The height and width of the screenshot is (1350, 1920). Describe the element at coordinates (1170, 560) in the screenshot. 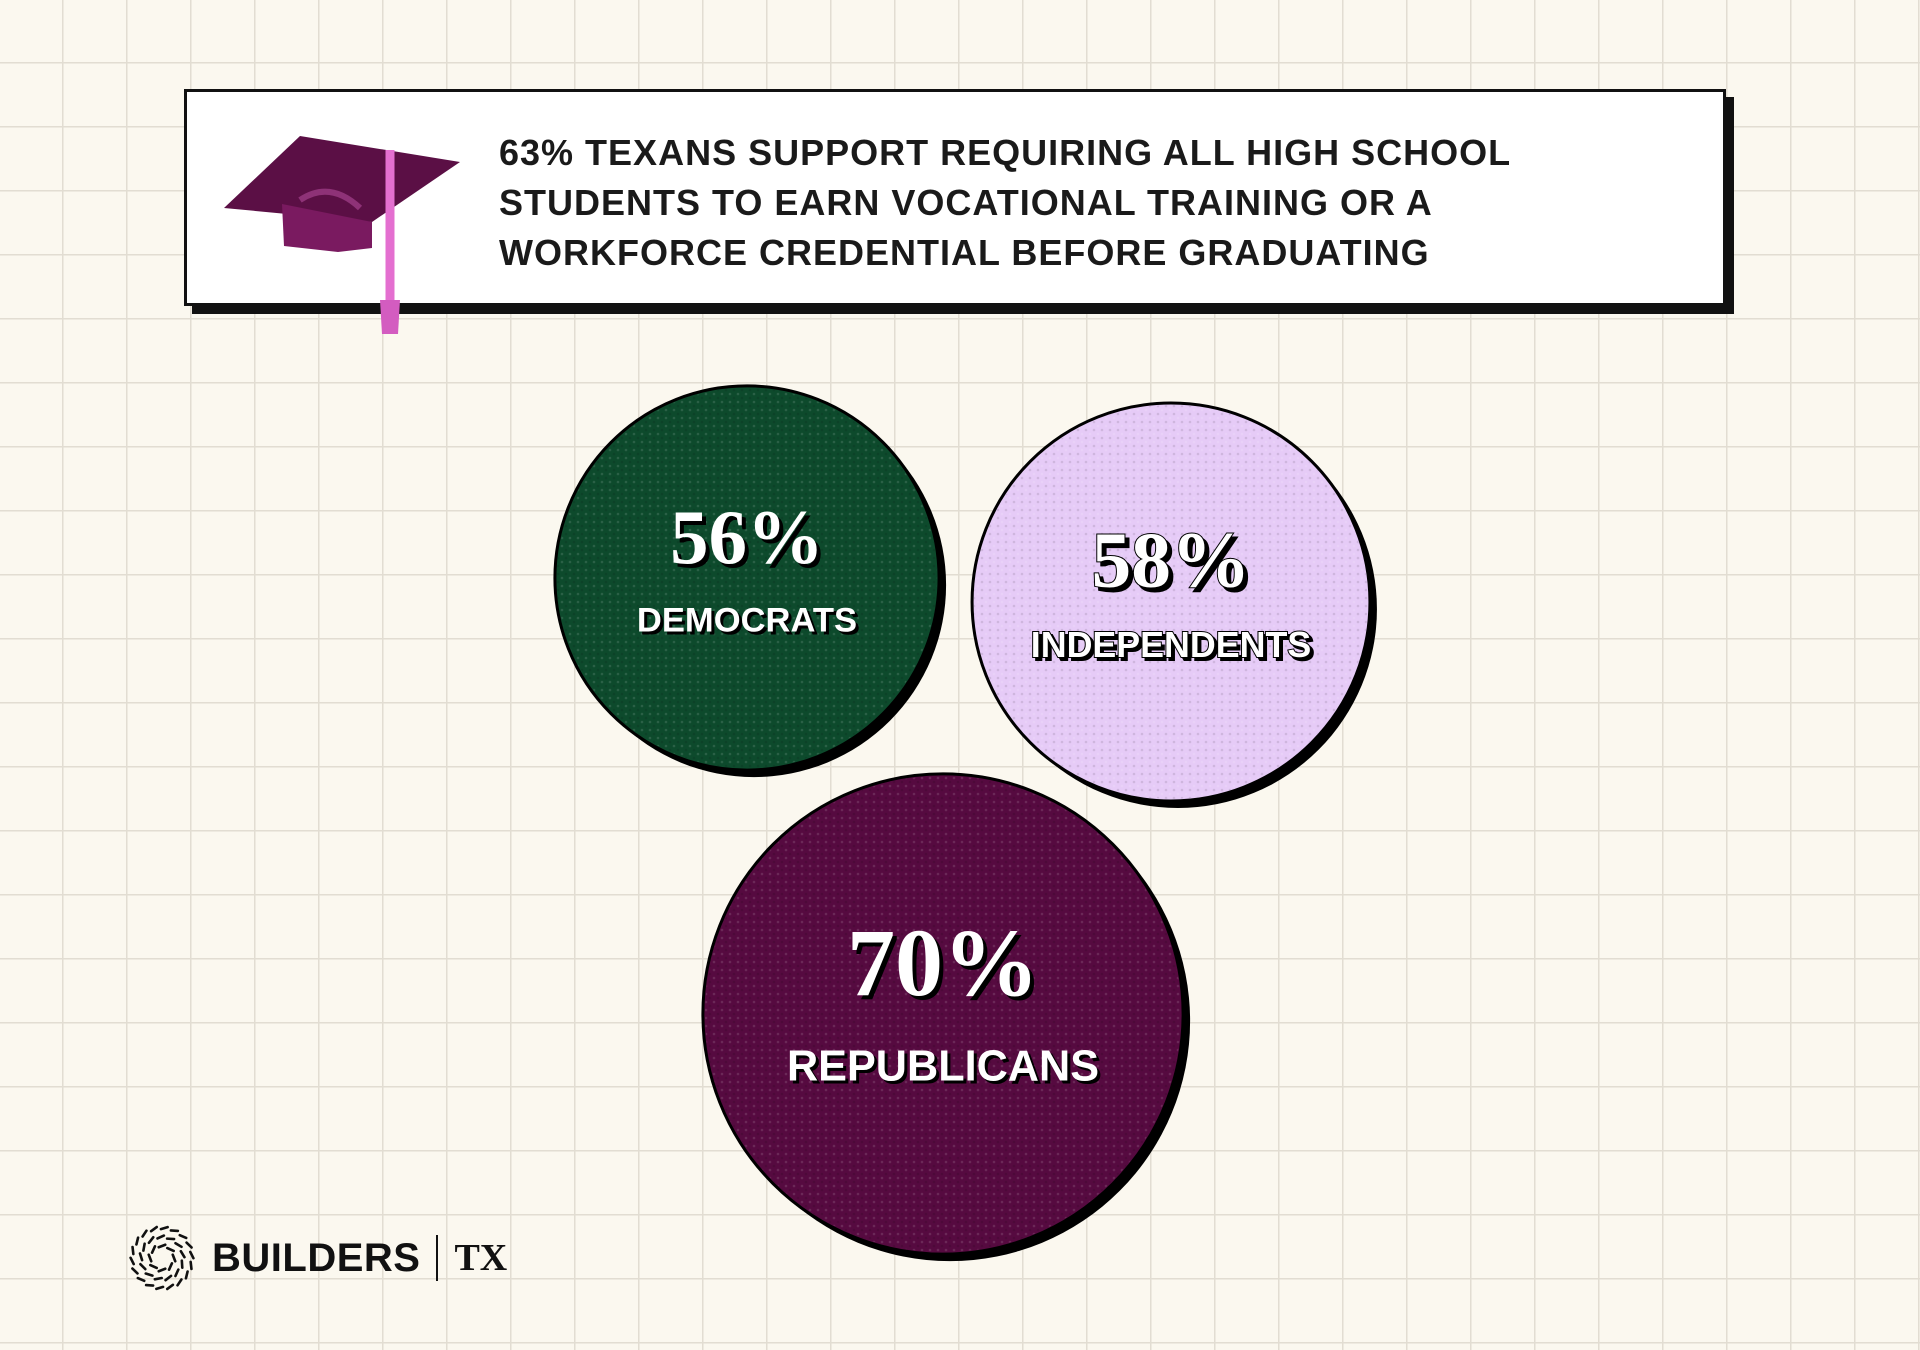

I see `value-label: 58%` at that location.